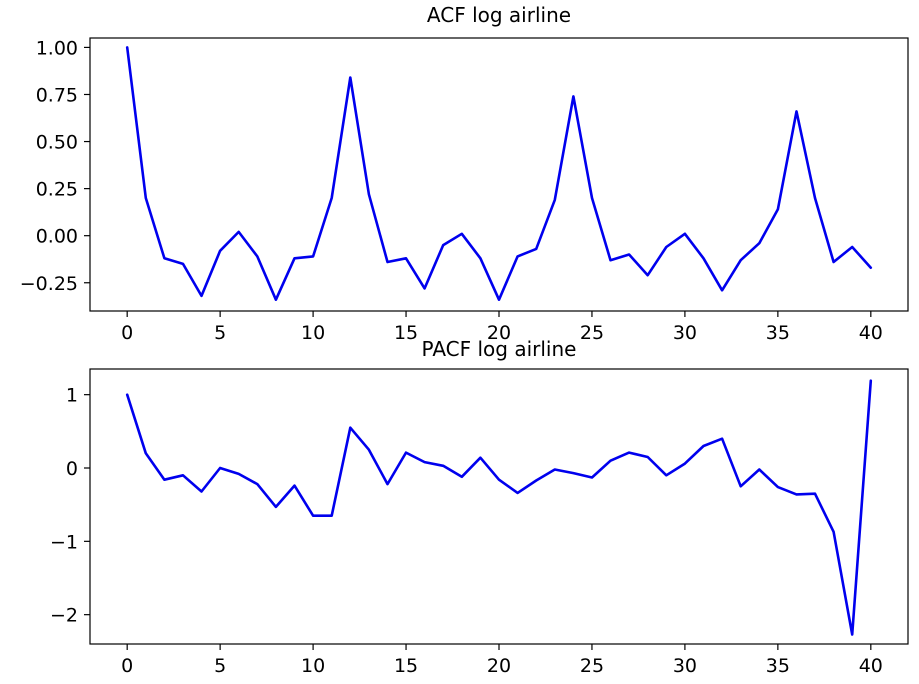 The height and width of the screenshot is (684, 919). What do you see at coordinates (57, 95) in the screenshot?
I see `acf-y-tick-label: 0.75` at bounding box center [57, 95].